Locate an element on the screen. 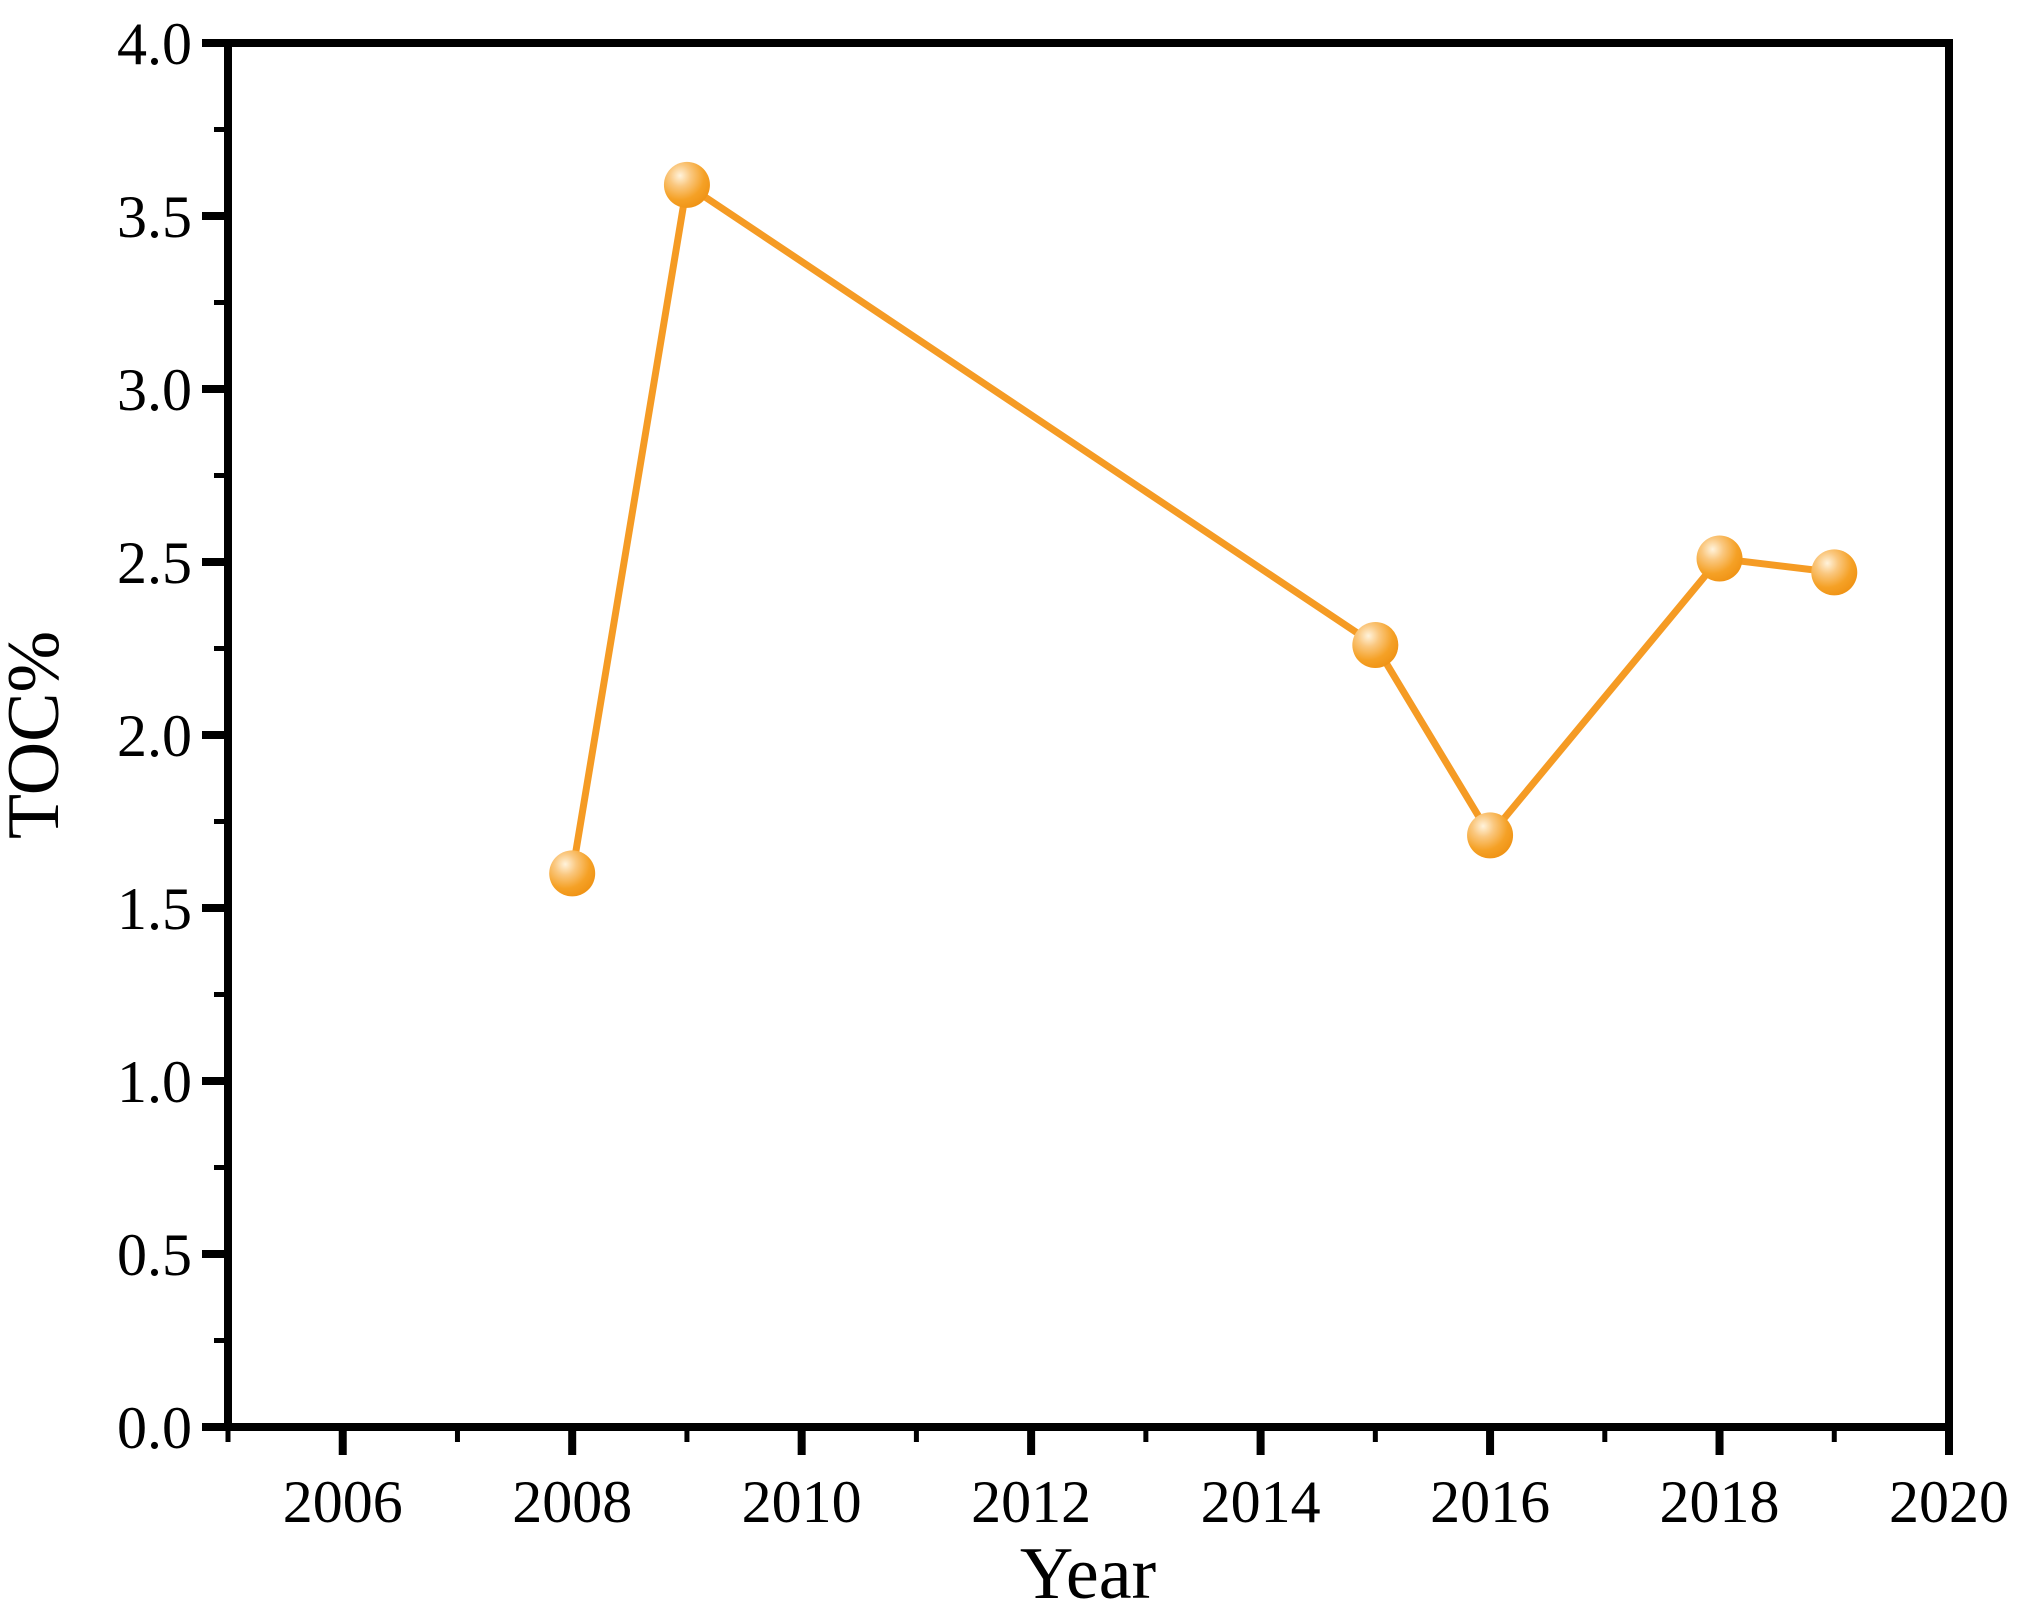 The height and width of the screenshot is (1616, 2023). x-tick-label: 2008 is located at coordinates (572, 1502).